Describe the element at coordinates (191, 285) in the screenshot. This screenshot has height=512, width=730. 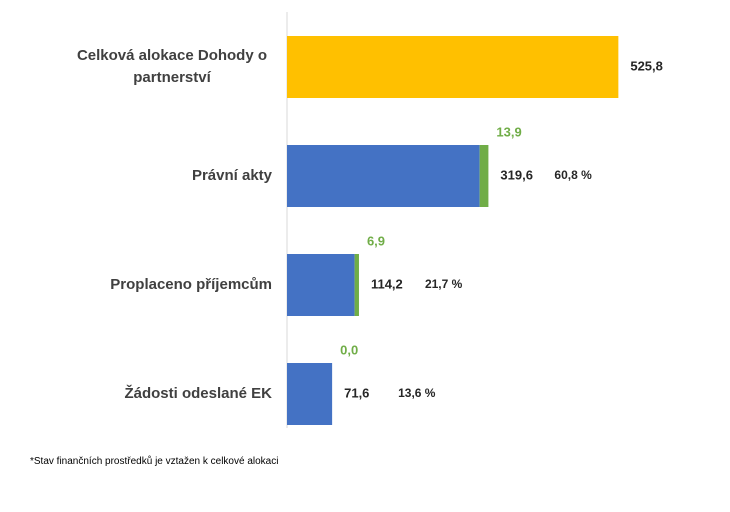
I see `category-text: Proplaceno příjemcům` at that location.